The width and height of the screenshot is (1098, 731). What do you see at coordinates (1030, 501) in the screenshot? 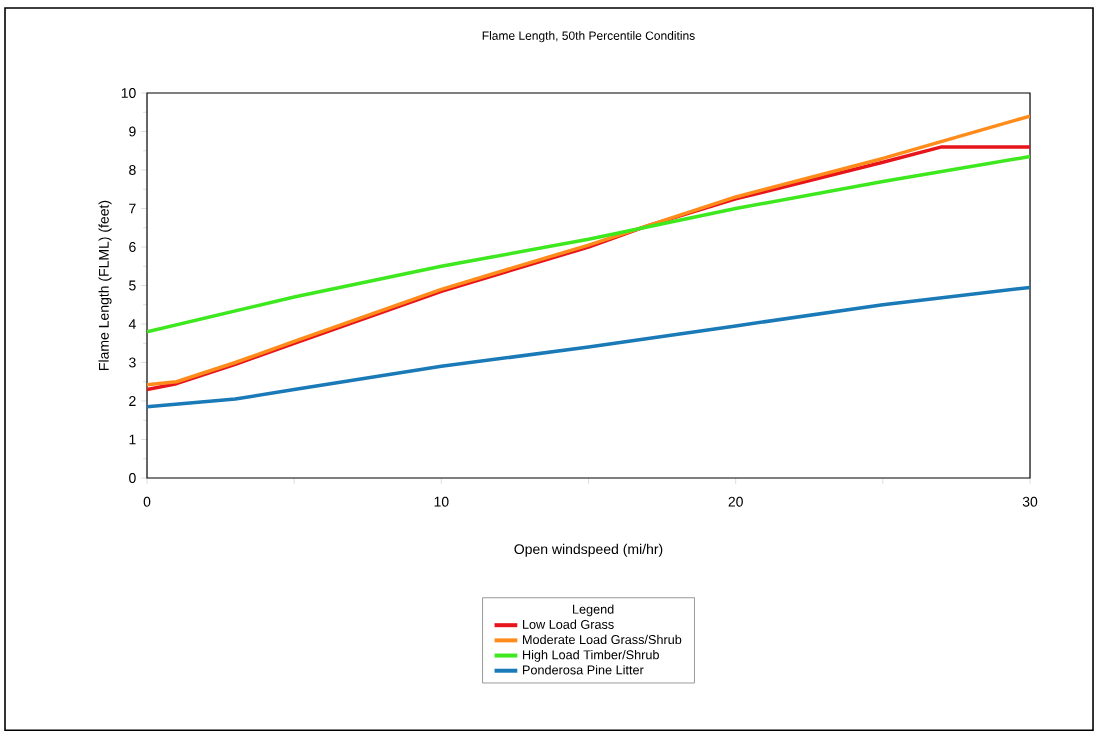
I see `x-tick-label: 30` at bounding box center [1030, 501].